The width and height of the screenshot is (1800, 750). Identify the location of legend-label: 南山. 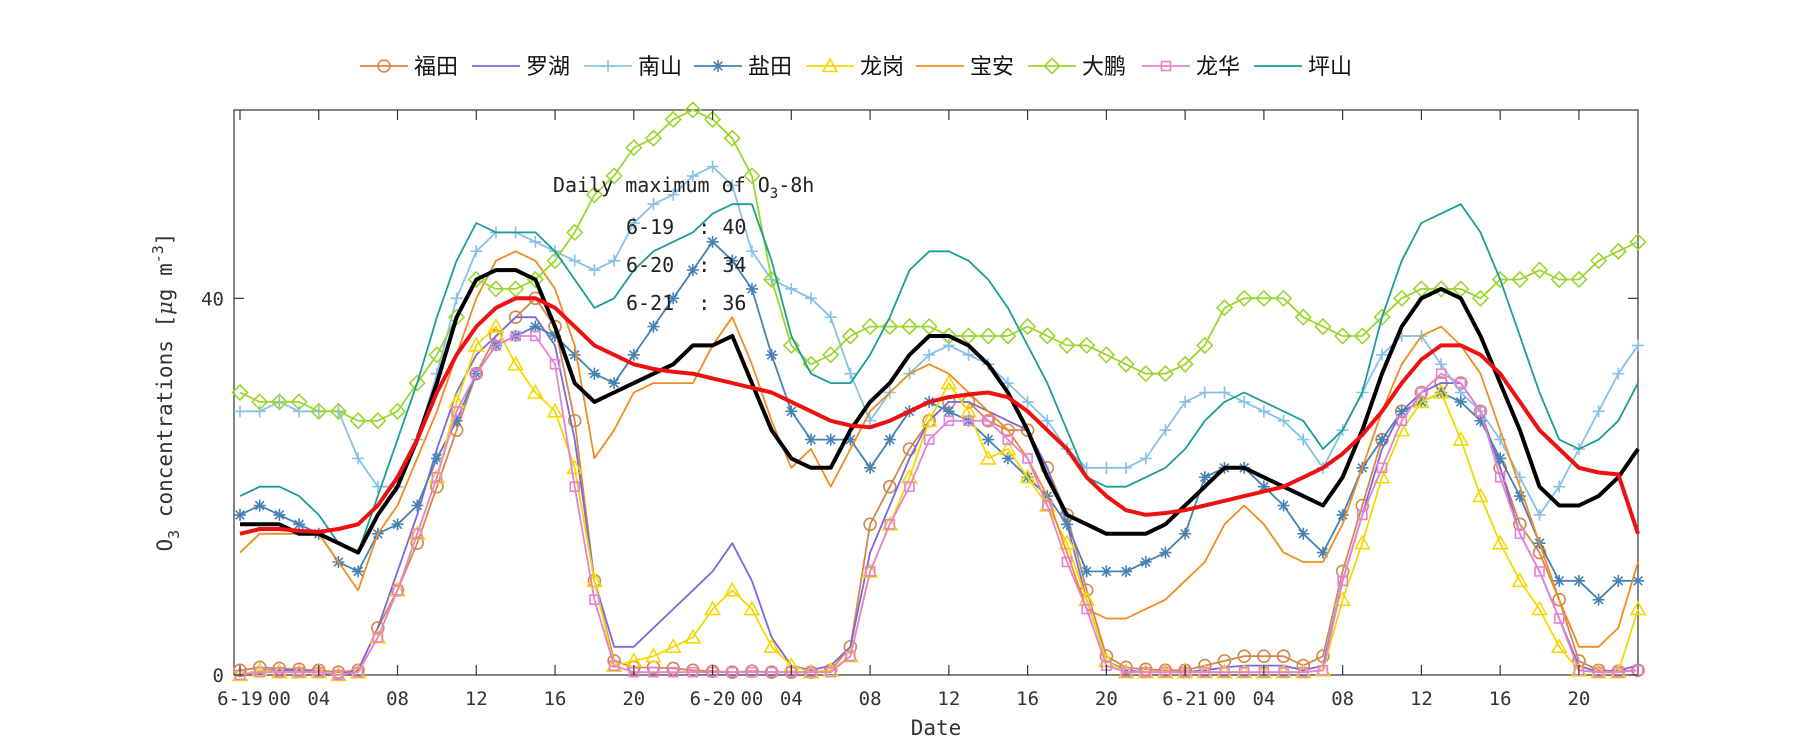
(660, 67).